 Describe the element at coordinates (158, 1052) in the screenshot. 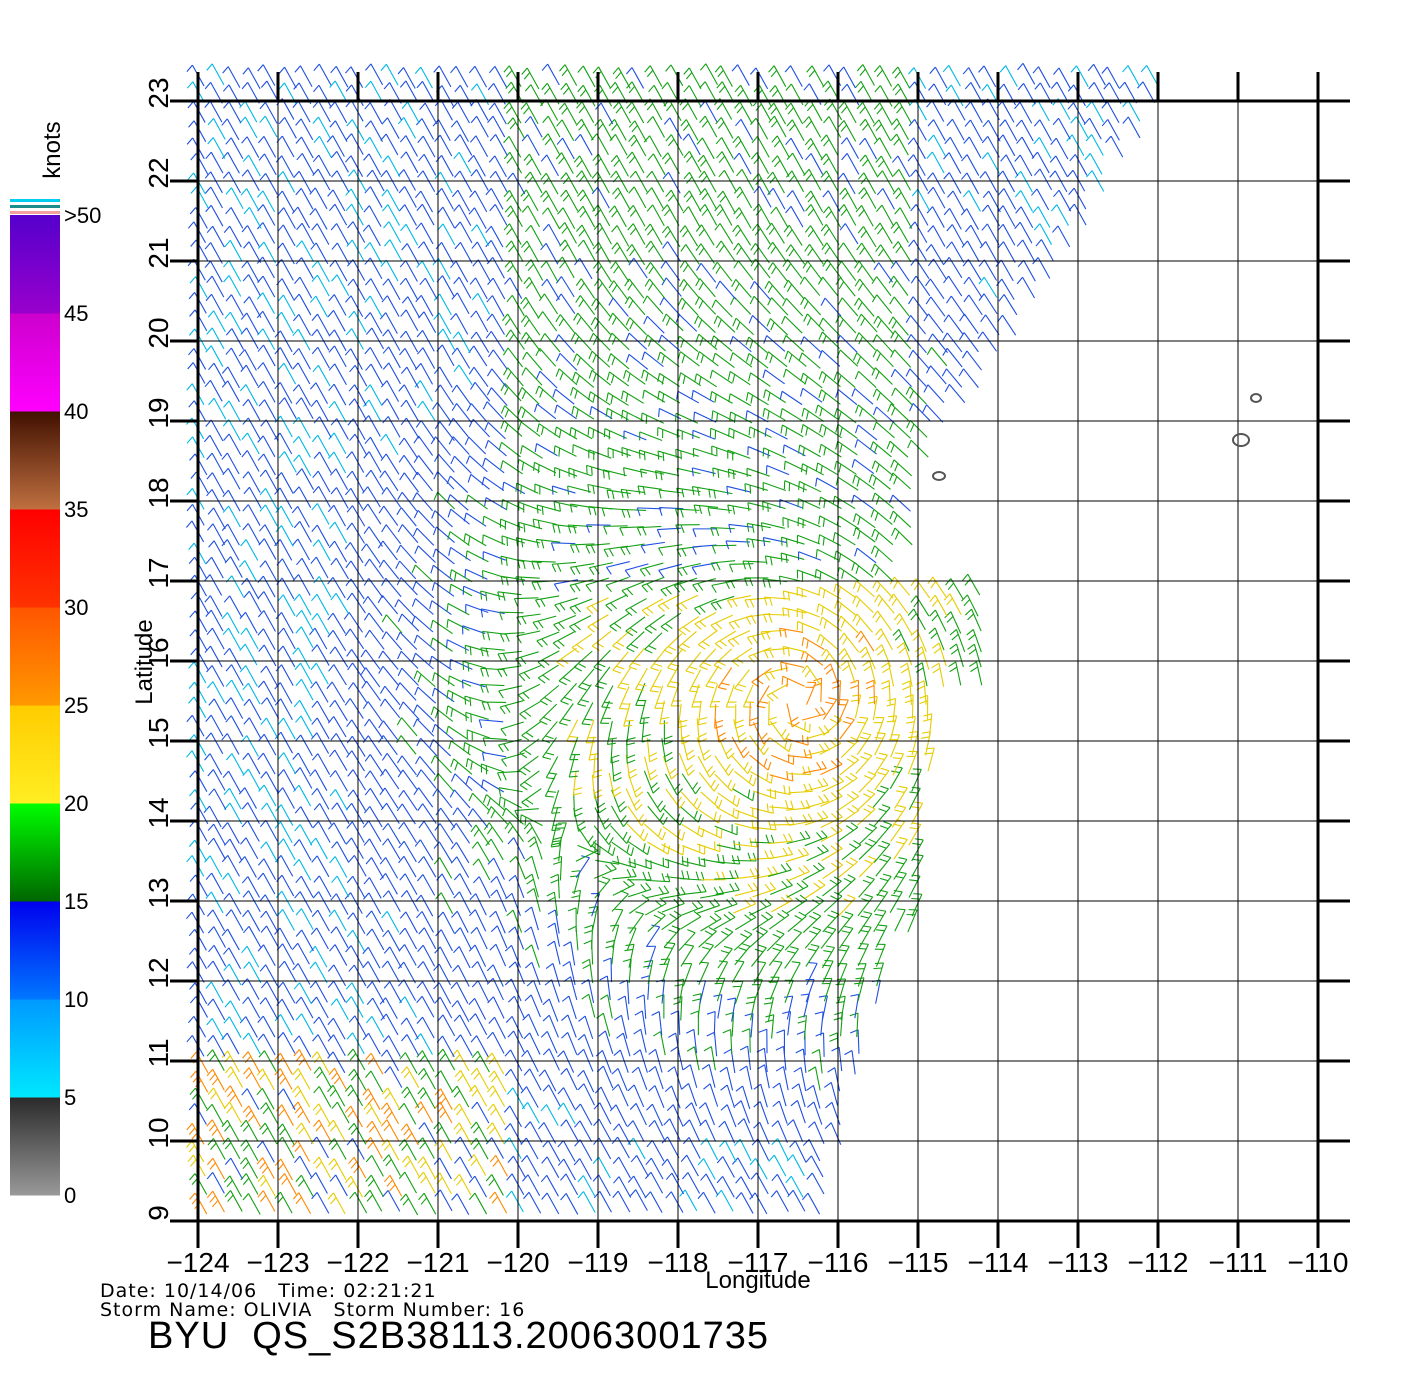

I see `latitude-tick-label: 11` at that location.